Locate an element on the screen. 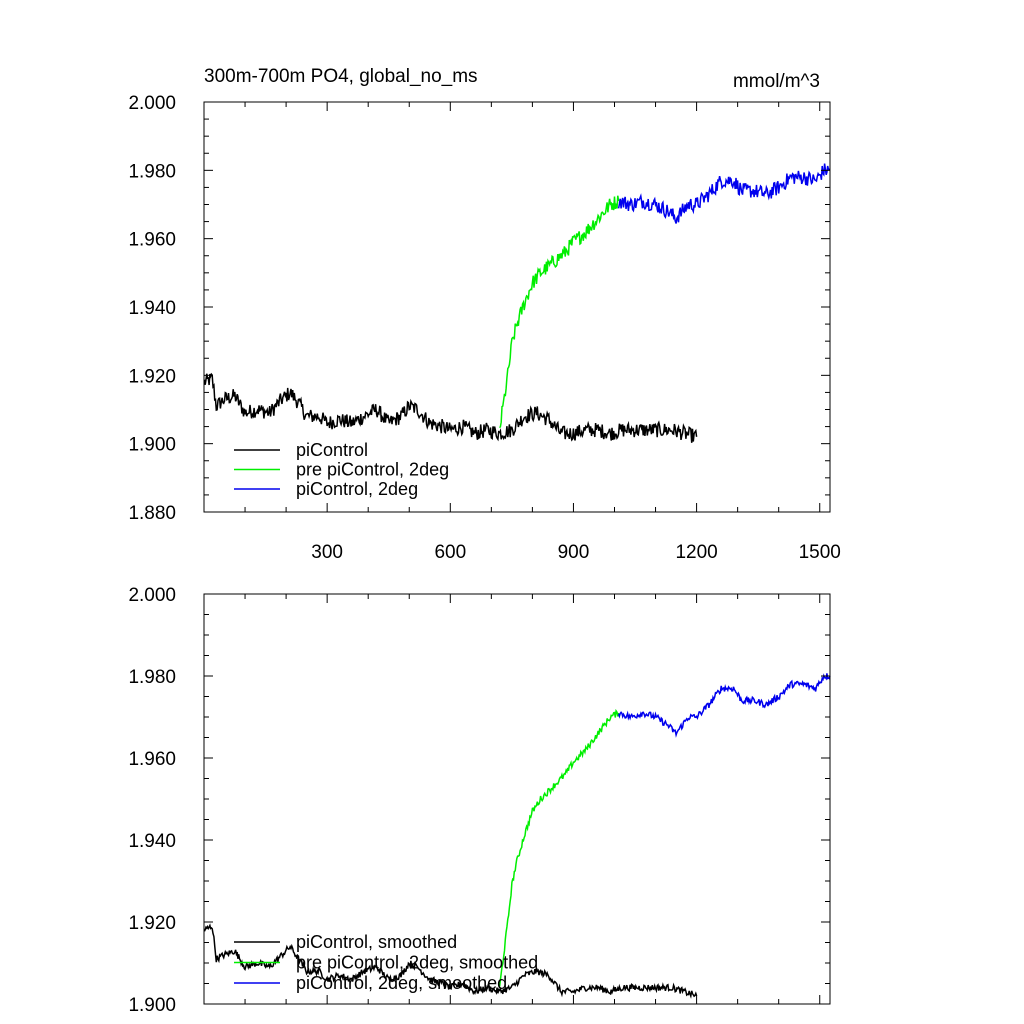  x-tick-label: 1500 is located at coordinates (820, 552).